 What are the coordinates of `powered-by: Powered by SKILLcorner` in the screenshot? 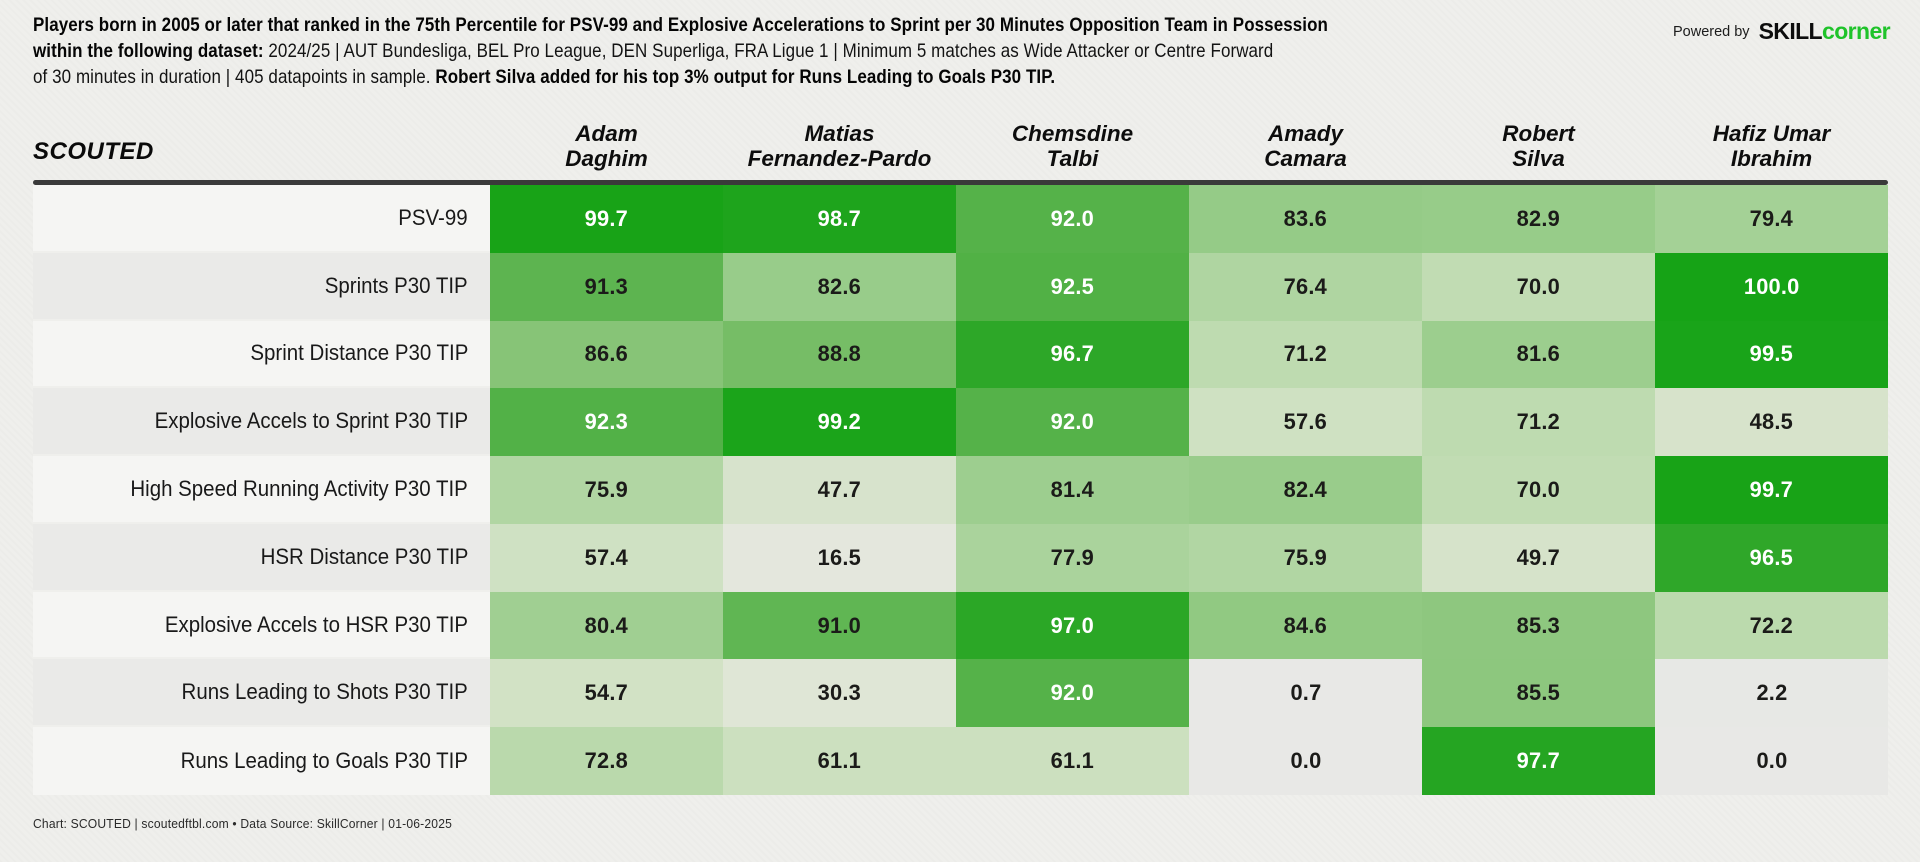 It's located at (1782, 31).